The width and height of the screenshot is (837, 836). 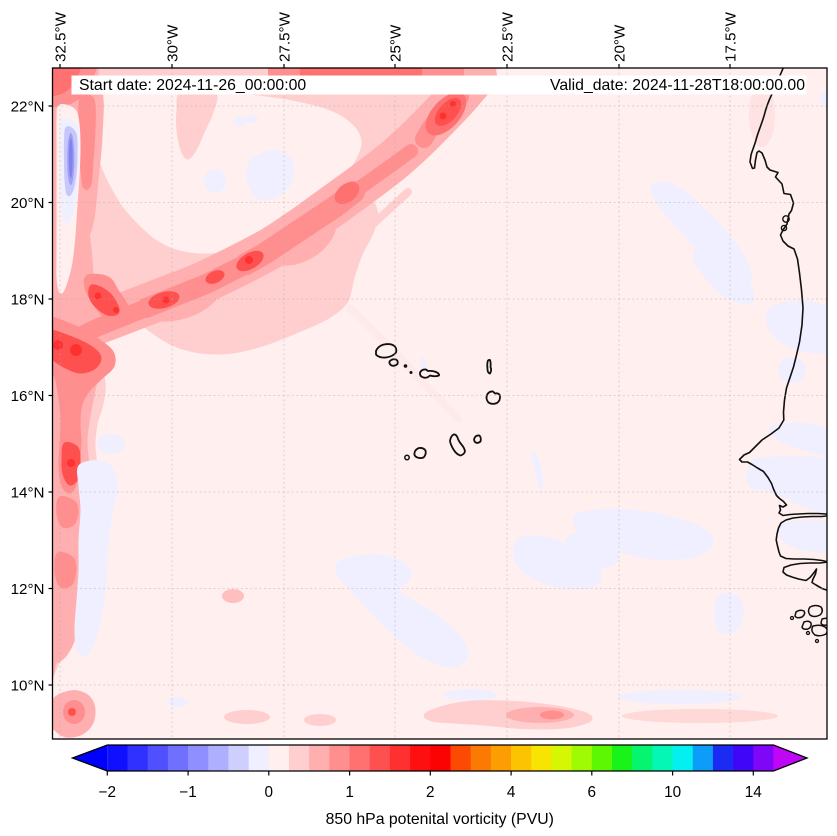 What do you see at coordinates (754, 792) in the screenshot?
I see `svg-text: 14` at bounding box center [754, 792].